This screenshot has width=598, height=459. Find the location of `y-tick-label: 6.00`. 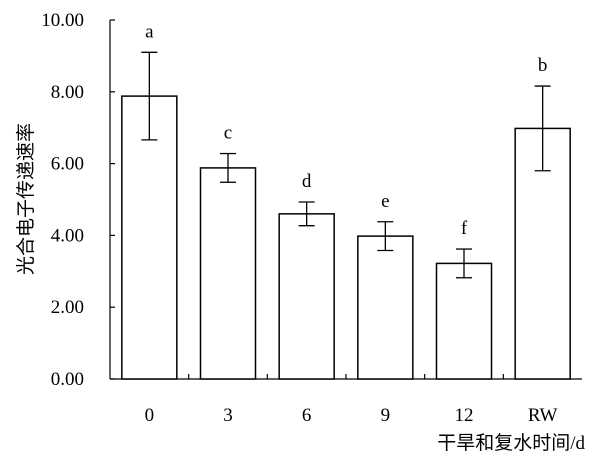

y-tick-label: 6.00 is located at coordinates (67, 164).